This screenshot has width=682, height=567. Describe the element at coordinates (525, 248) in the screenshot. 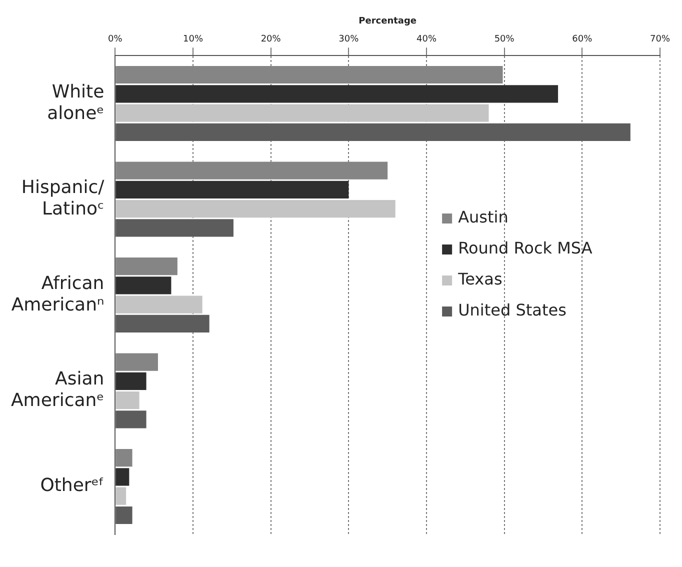

I see `legend-label: Round Rock MSA` at that location.